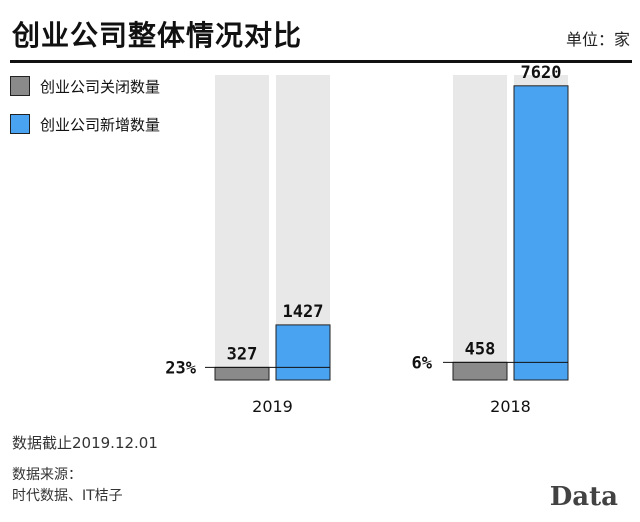  What do you see at coordinates (422, 363) in the screenshot?
I see `ratio-label-2018: 6%` at bounding box center [422, 363].